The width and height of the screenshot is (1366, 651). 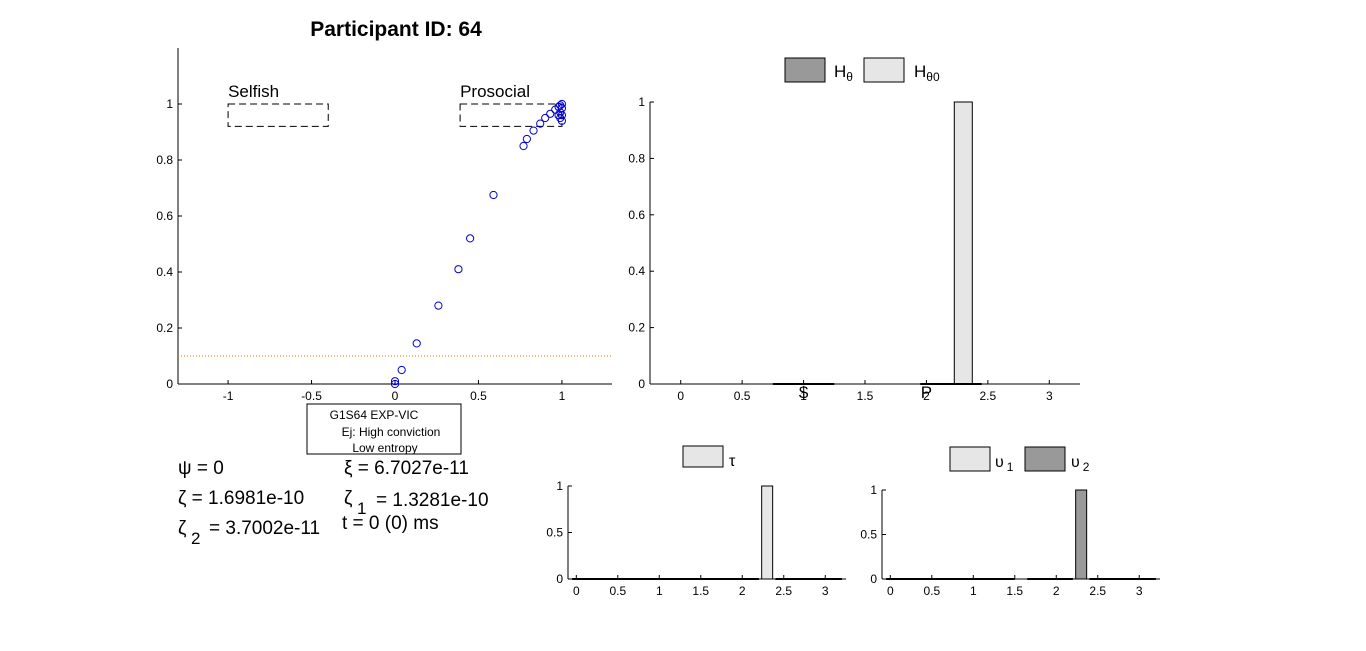 What do you see at coordinates (348, 498) in the screenshot?
I see `zeta1-symbol: ζ` at bounding box center [348, 498].